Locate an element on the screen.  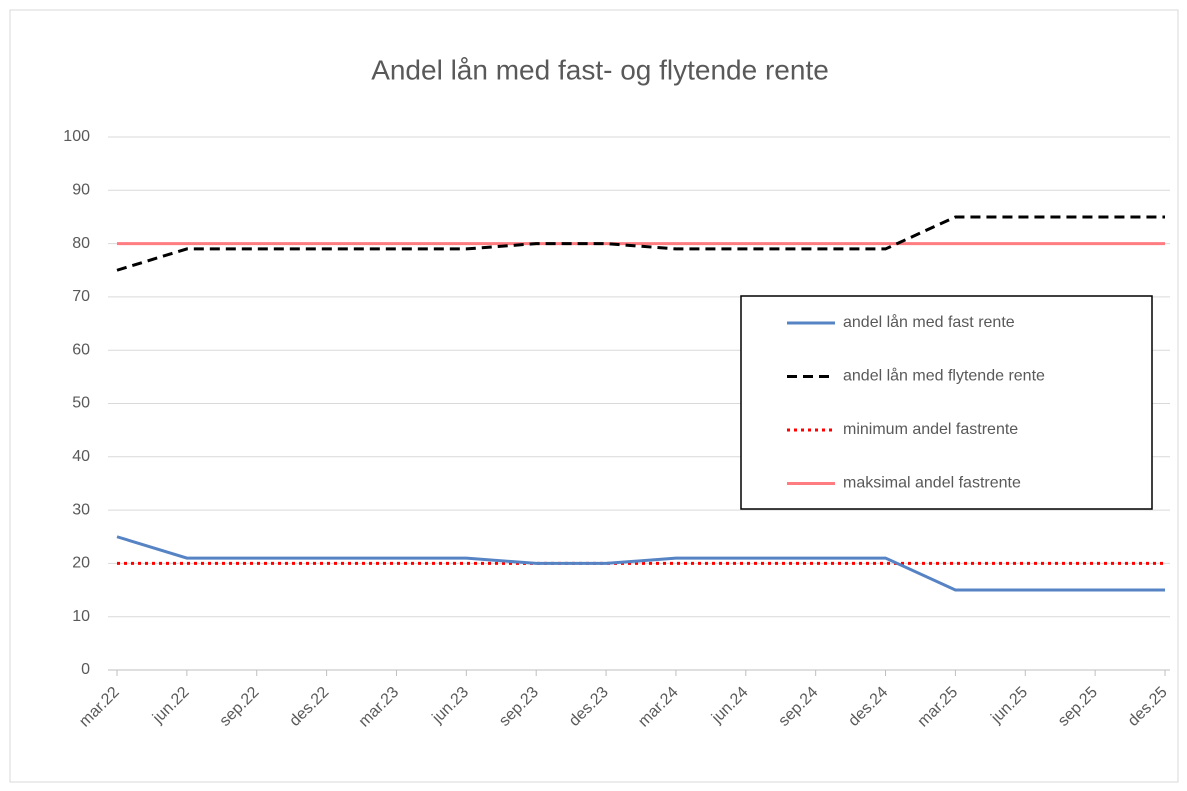
y-tick-label: 20 is located at coordinates (81, 563).